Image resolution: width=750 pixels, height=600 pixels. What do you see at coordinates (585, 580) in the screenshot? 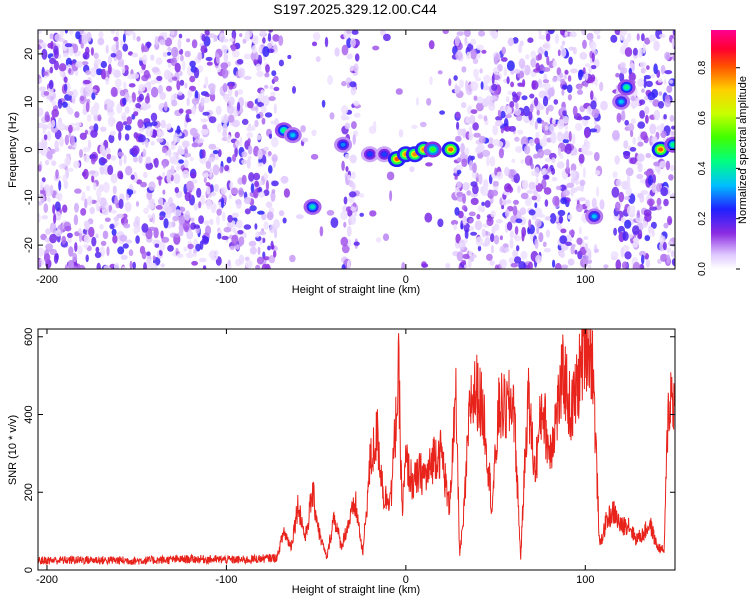
I see `bottom-x-tick-label: 100` at bounding box center [585, 580].